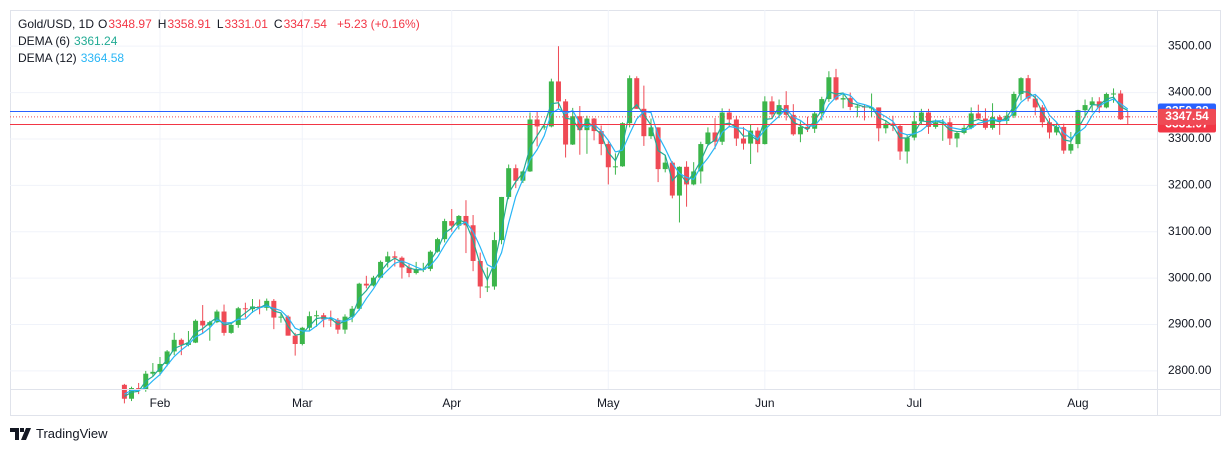  I want to click on x-tick-label: Apr, so click(451, 403).